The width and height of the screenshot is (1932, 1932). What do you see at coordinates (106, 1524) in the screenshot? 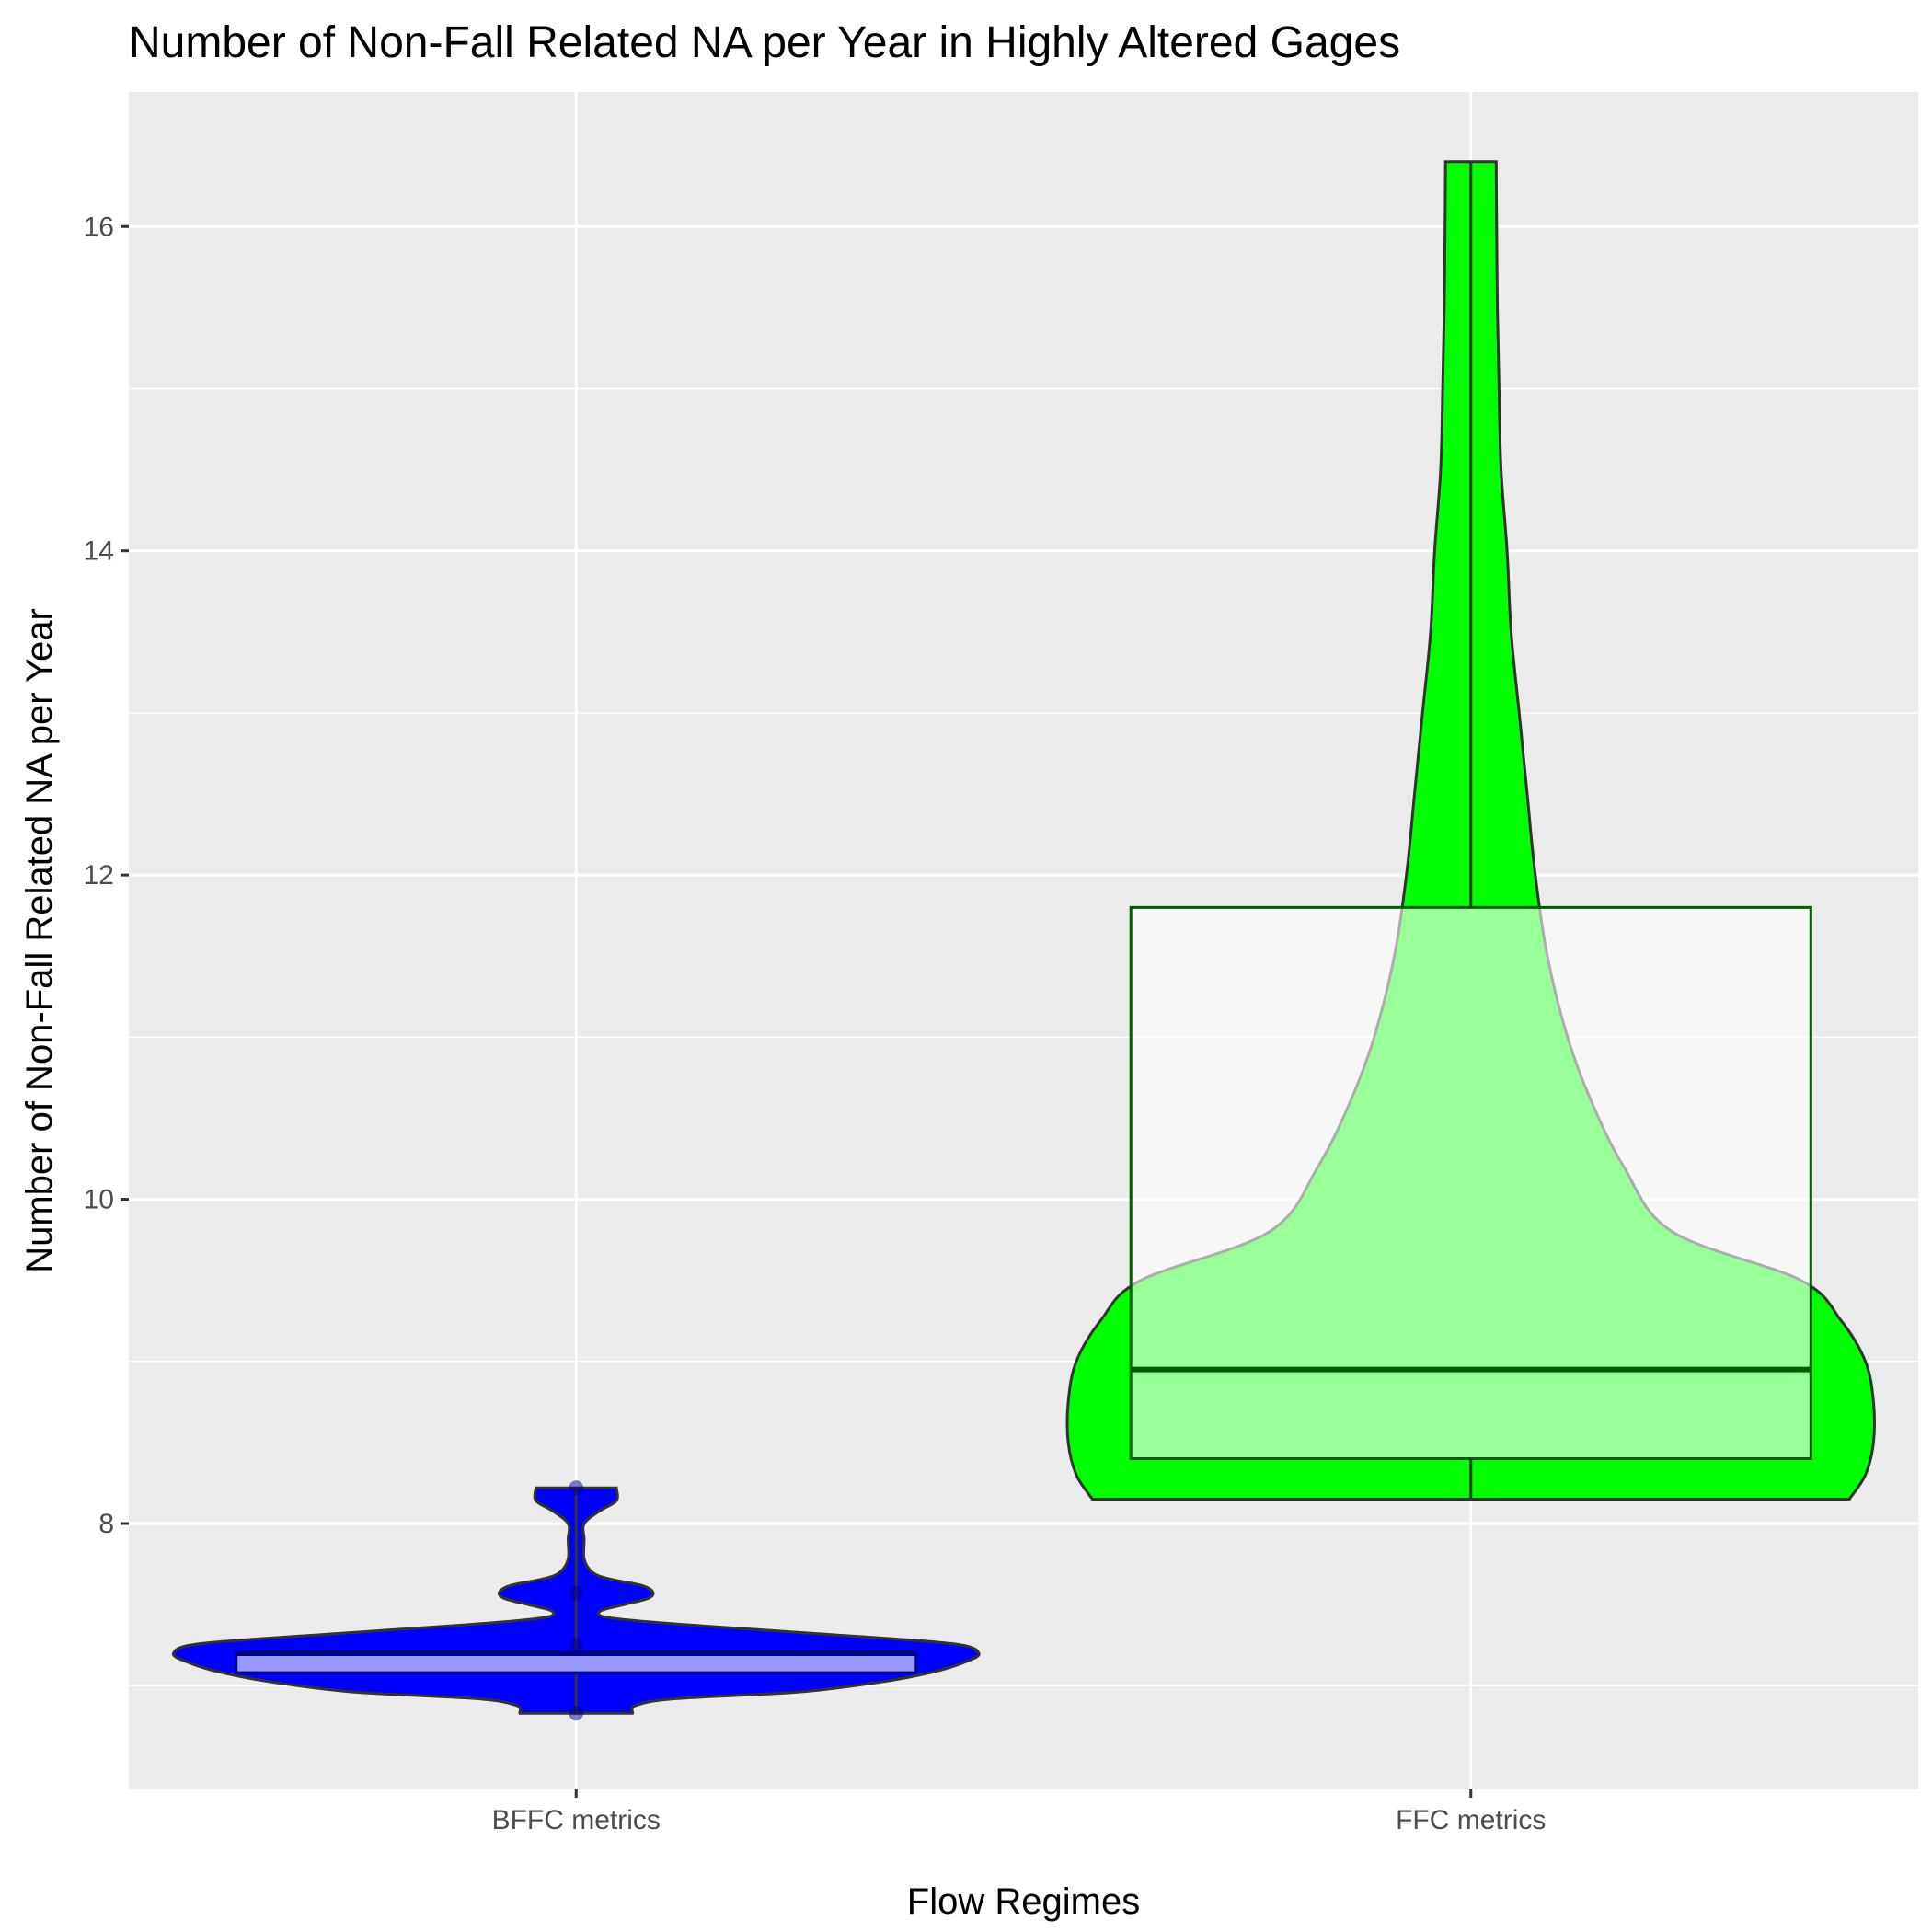
I see `y-tick-label: 8` at bounding box center [106, 1524].